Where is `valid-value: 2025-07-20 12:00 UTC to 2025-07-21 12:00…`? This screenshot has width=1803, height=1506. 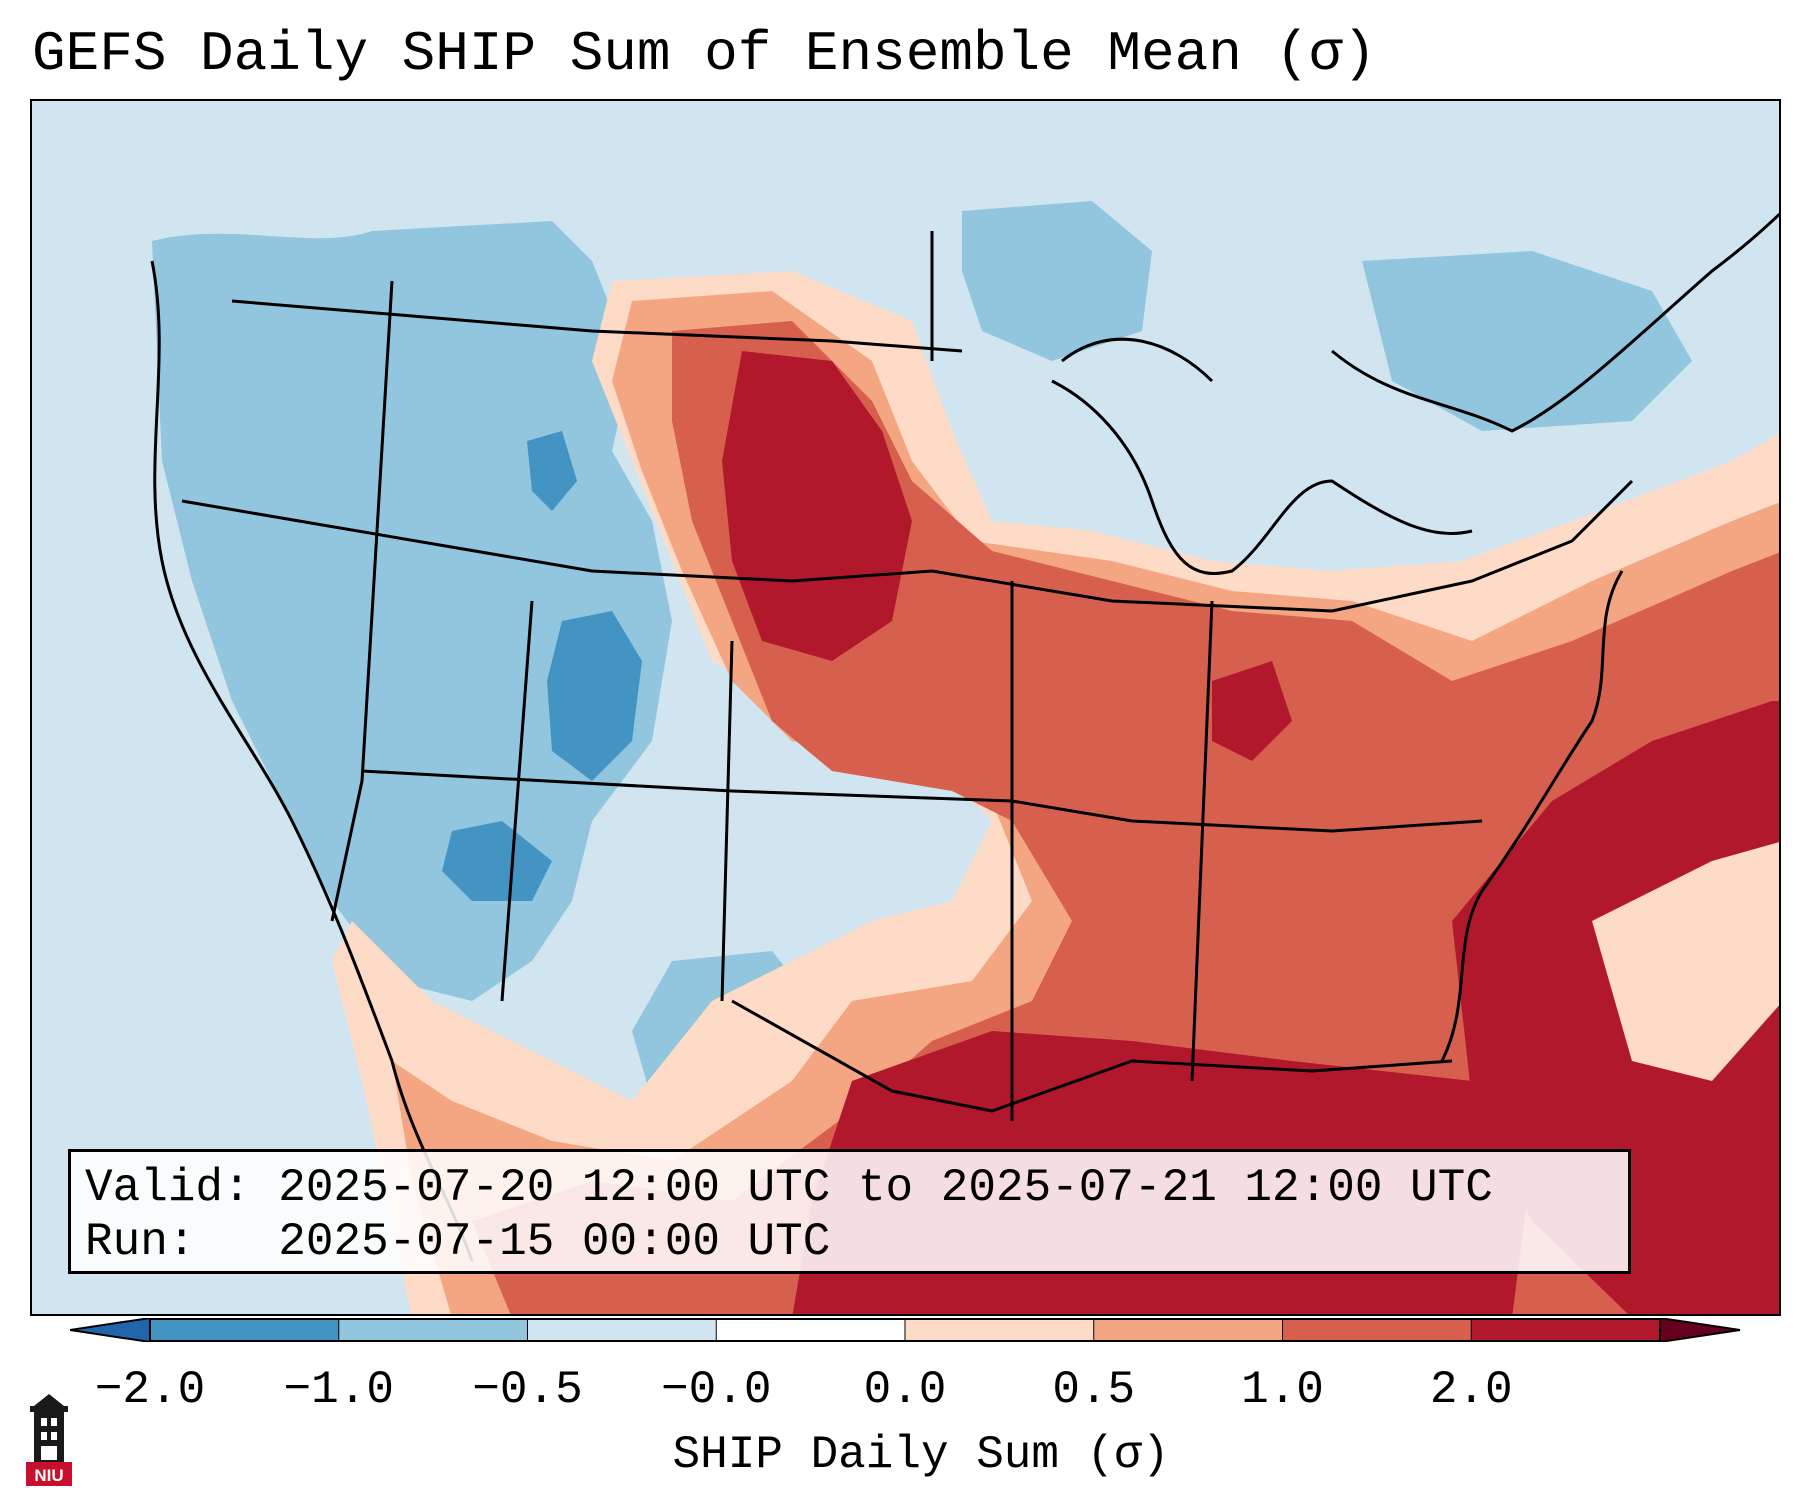
valid-value: 2025-07-20 12:00 UTC to 2025-07-21 12:00… is located at coordinates (885, 1188).